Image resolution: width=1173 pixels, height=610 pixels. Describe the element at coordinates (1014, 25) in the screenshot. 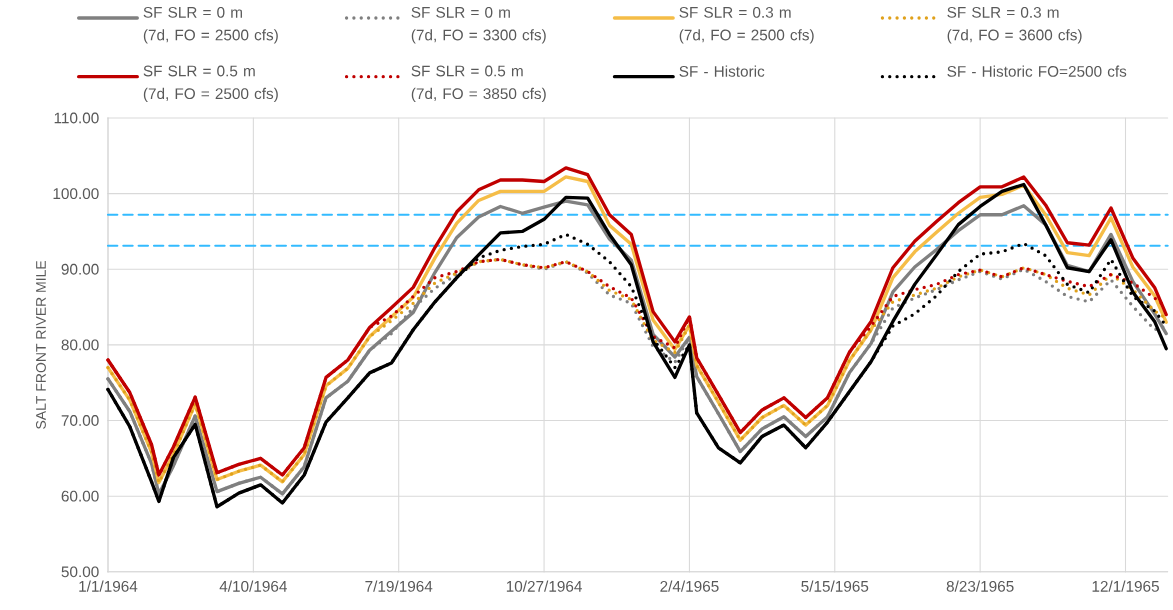

I see `legend-label: SF SLR = 0.3 m (7d, FO = 3600 cfs)` at that location.